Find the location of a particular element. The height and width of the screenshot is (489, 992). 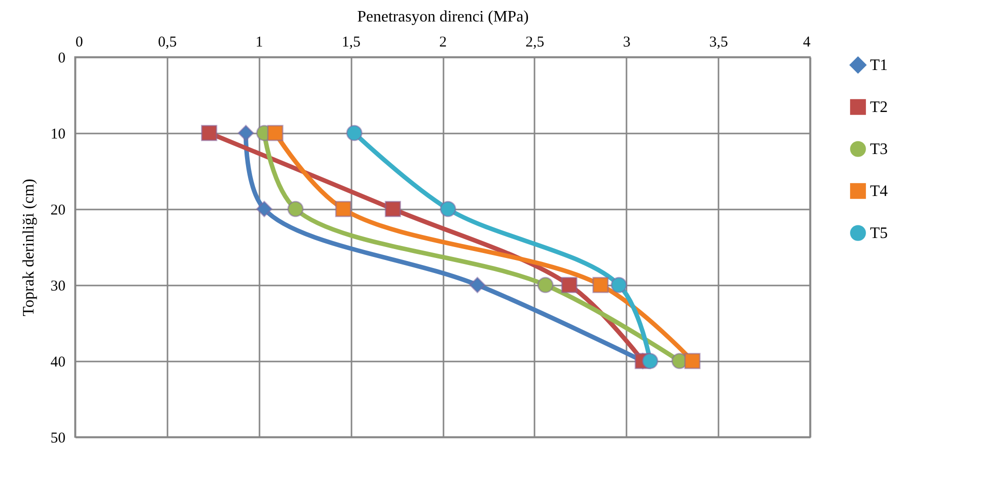

legend-label: T3 is located at coordinates (879, 149).